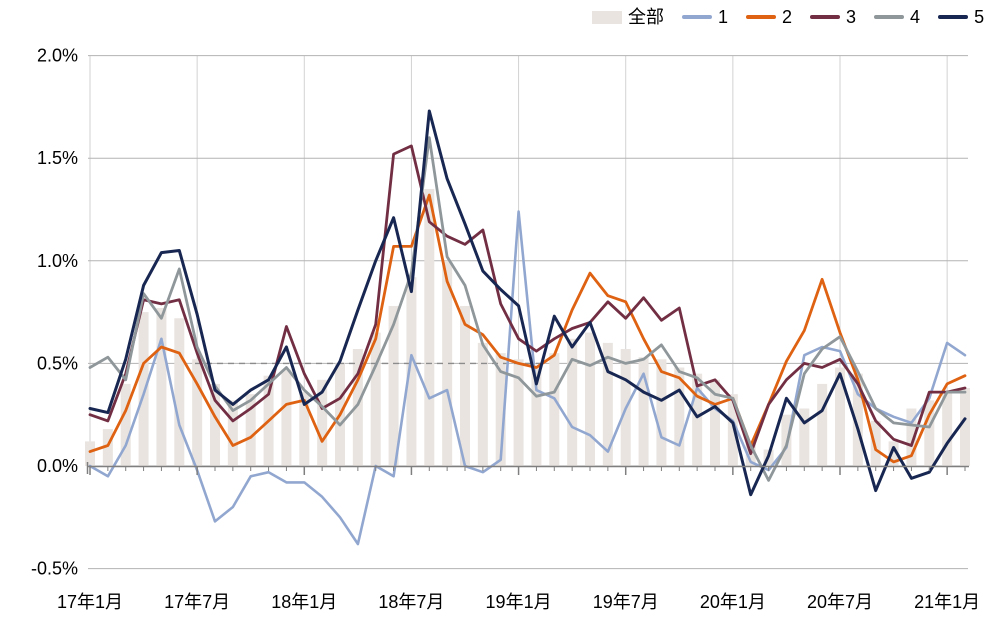 This screenshot has width=999, height=626. What do you see at coordinates (519, 602) in the screenshot?
I see `x-tick-label: 19年1月` at bounding box center [519, 602].